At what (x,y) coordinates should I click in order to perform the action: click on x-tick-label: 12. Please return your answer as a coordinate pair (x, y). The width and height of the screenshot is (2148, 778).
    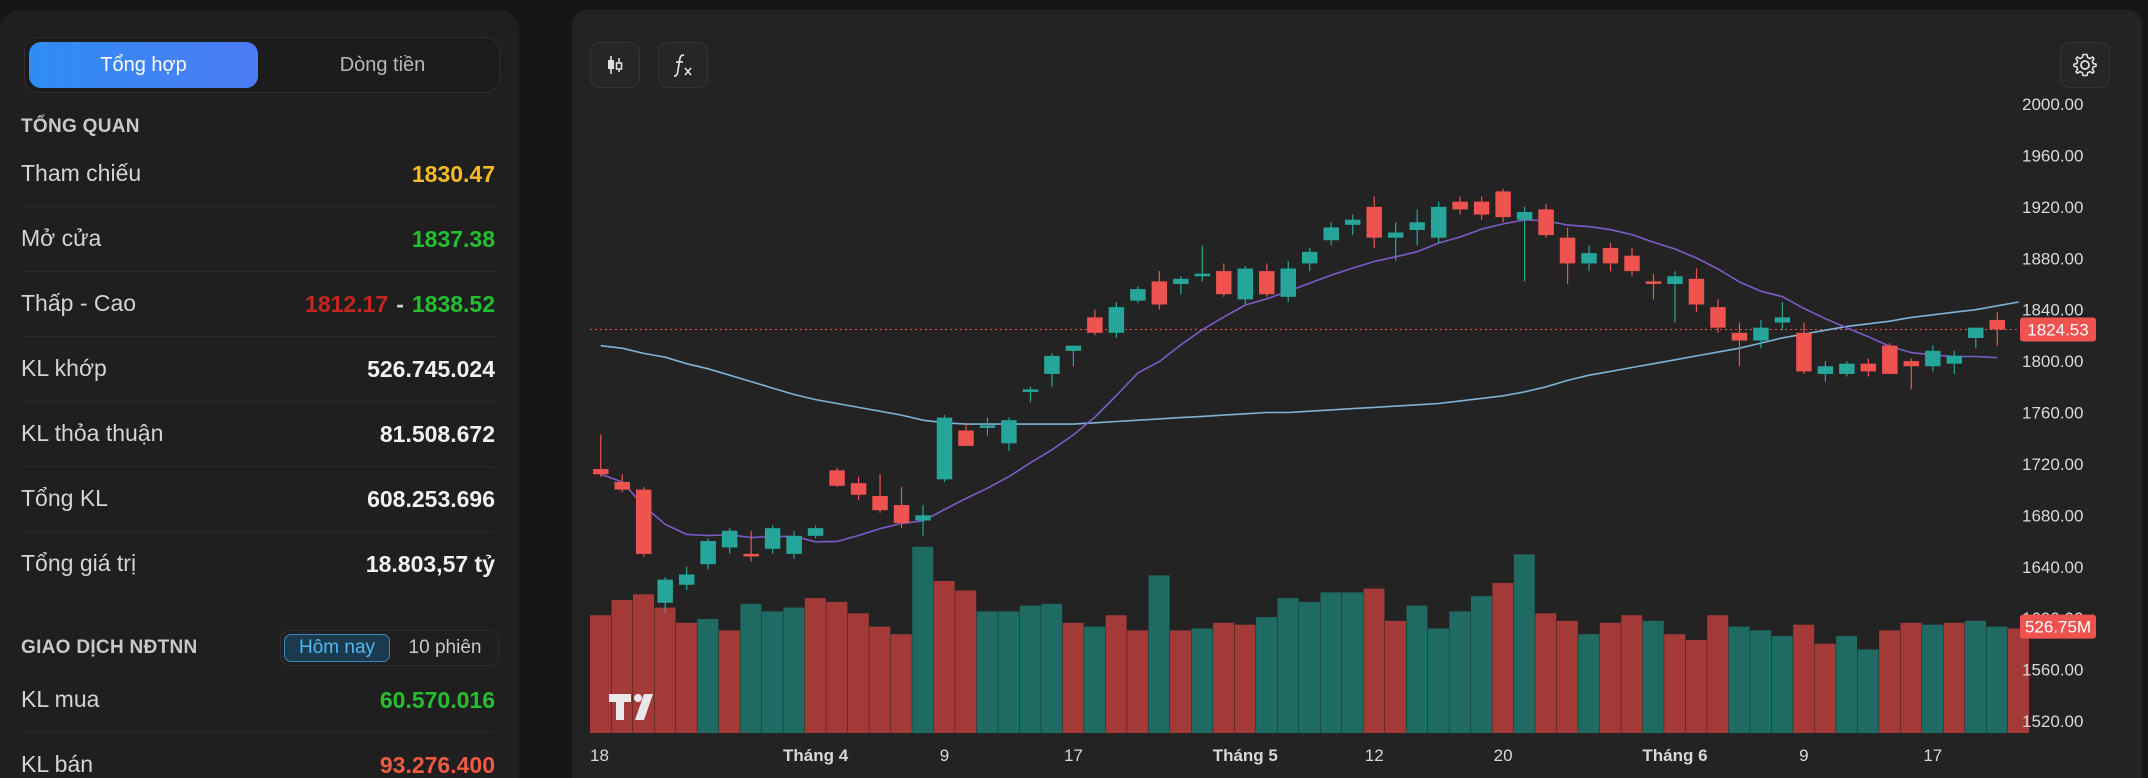
    Looking at the image, I should click on (1374, 755).